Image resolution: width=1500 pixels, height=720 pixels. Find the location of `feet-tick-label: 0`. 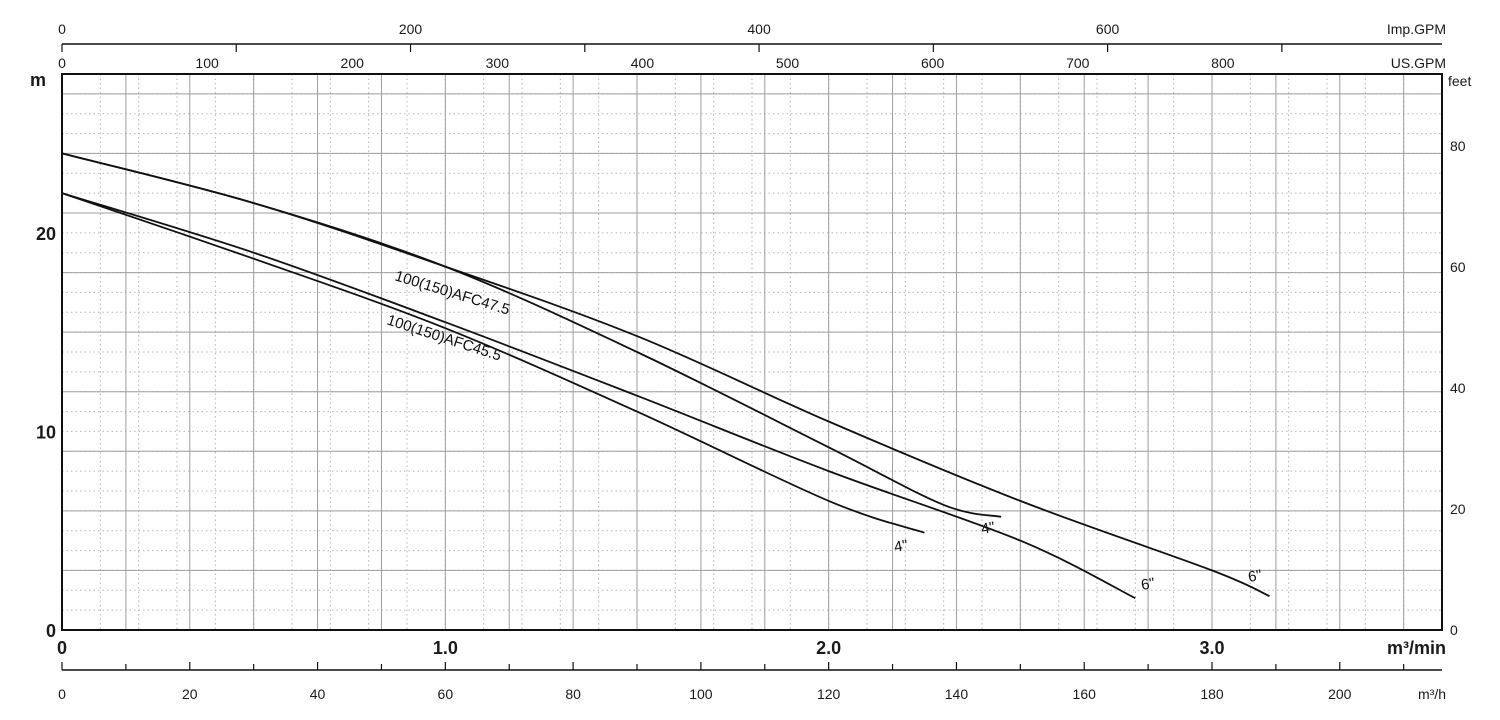

feet-tick-label: 0 is located at coordinates (1454, 630).